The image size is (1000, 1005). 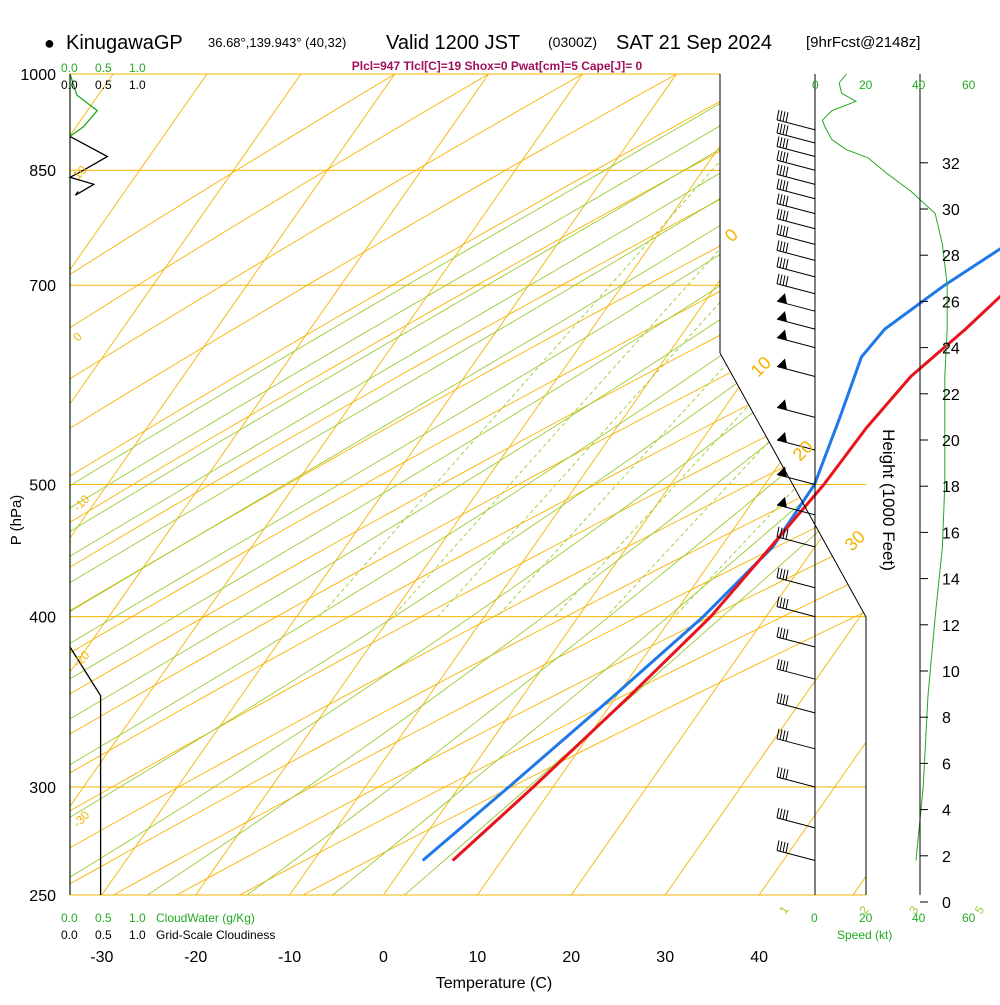 I want to click on valid-time: Valid 1200 JST, so click(x=453, y=43).